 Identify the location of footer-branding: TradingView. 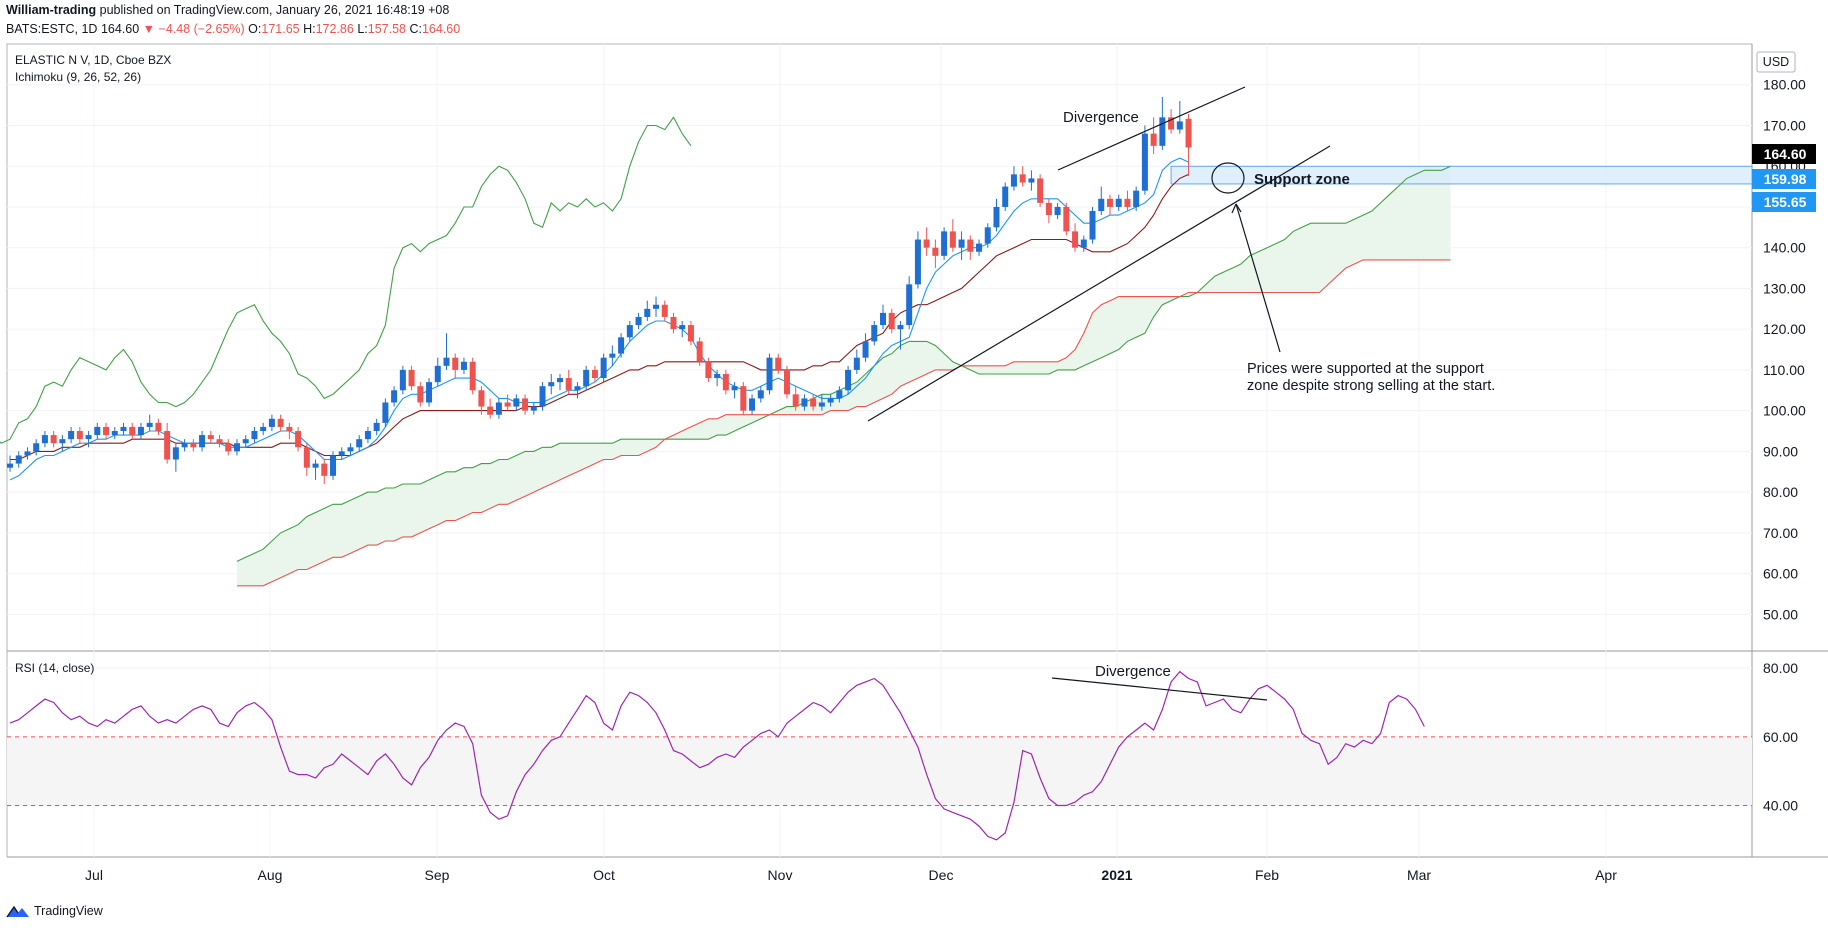
(54, 911).